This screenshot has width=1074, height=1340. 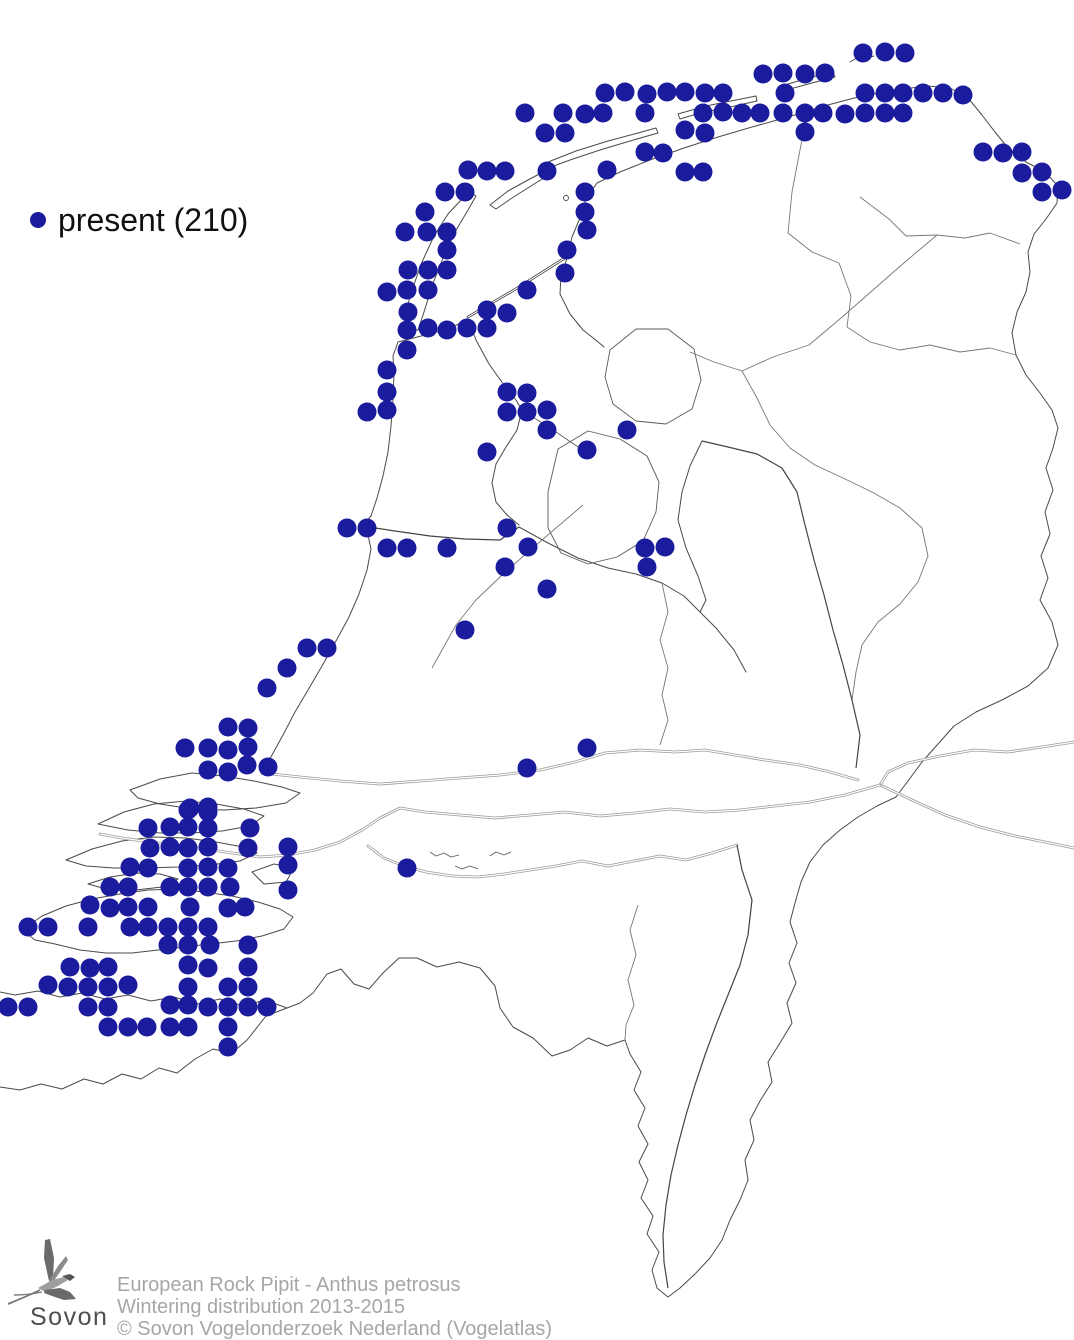 What do you see at coordinates (716, 361) in the screenshot?
I see `border-friesland-south` at bounding box center [716, 361].